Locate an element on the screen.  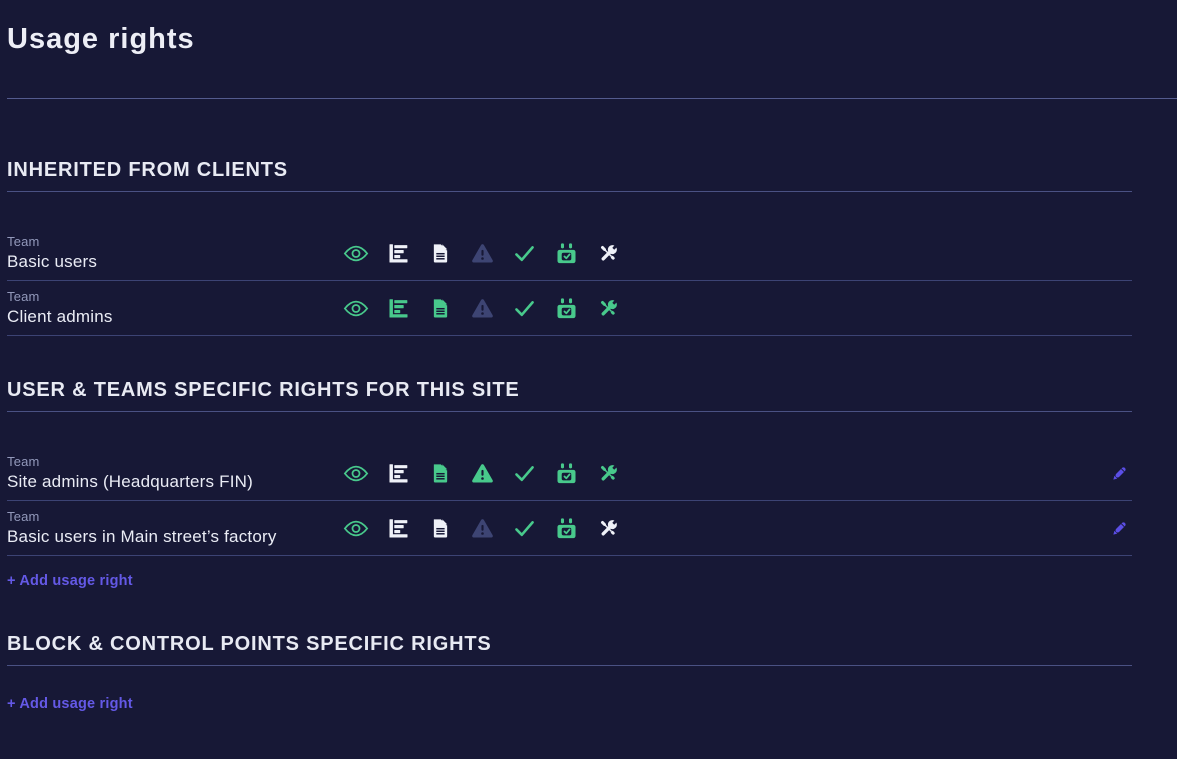
page-title: Usage rights is located at coordinates (101, 39).